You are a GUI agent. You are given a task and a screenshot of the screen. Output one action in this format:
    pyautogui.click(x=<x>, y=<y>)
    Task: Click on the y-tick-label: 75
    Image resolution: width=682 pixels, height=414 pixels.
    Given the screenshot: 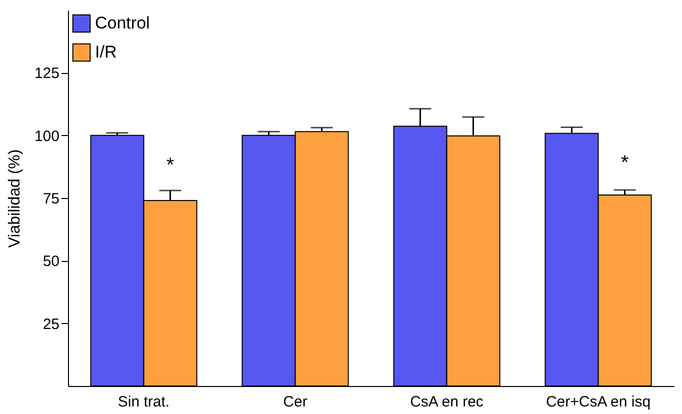 What is the action you would take?
    pyautogui.click(x=51, y=199)
    